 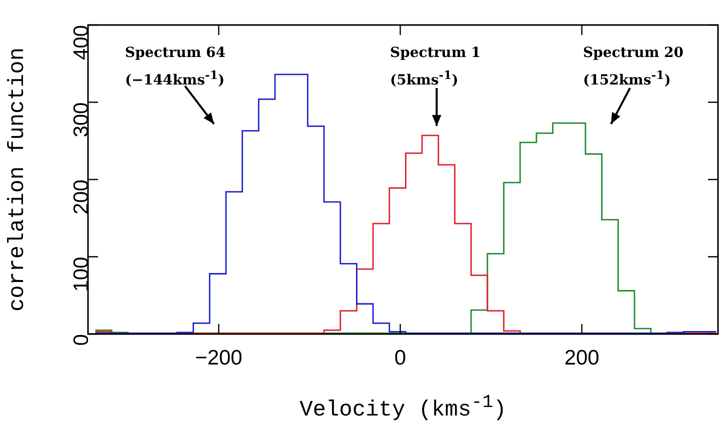 What do you see at coordinates (400, 358) in the screenshot?
I see `x-tick-label: 0` at bounding box center [400, 358].